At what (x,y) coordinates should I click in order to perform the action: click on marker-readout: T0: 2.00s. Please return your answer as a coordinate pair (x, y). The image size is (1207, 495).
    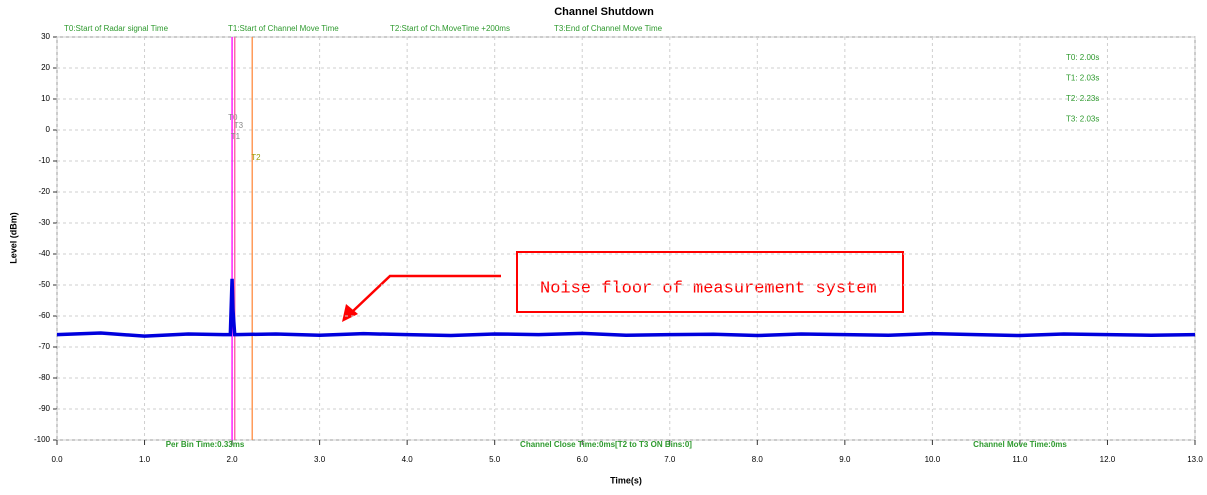
    Looking at the image, I should click on (1082, 57).